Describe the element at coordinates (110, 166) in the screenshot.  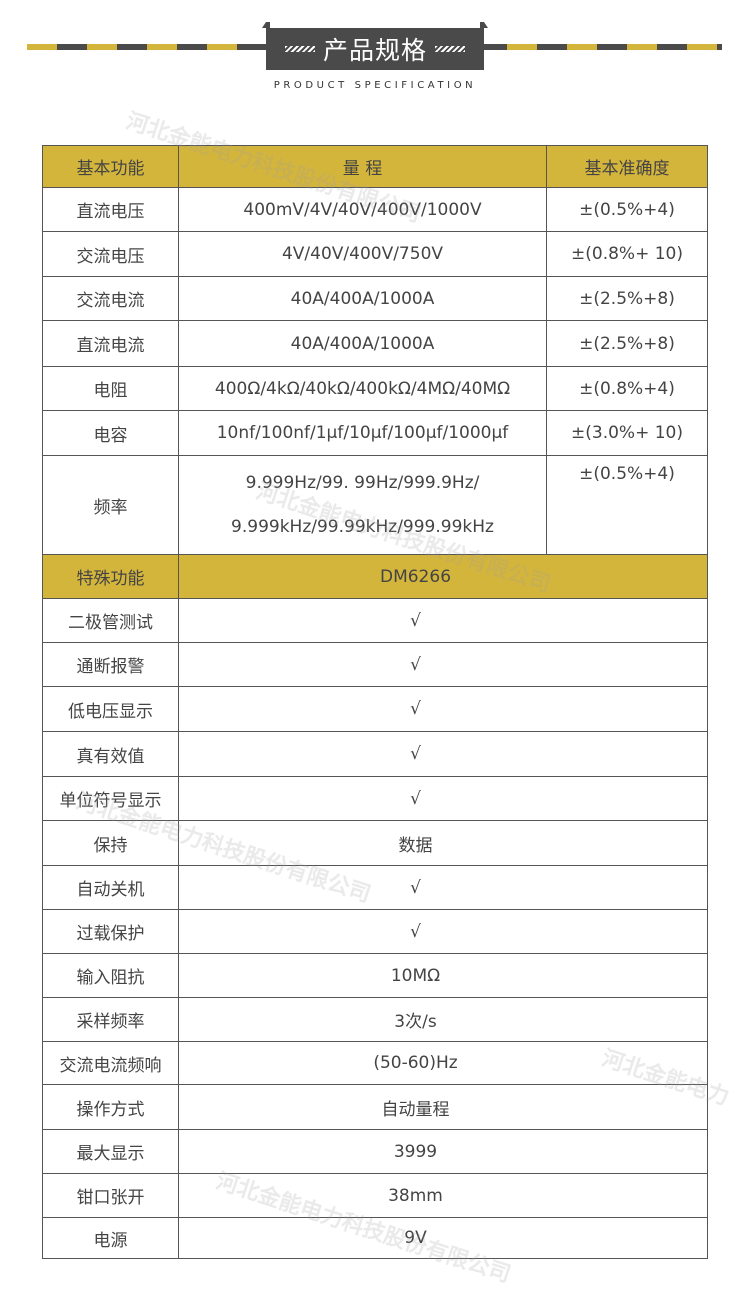
I see `function-header: 基本功能` at that location.